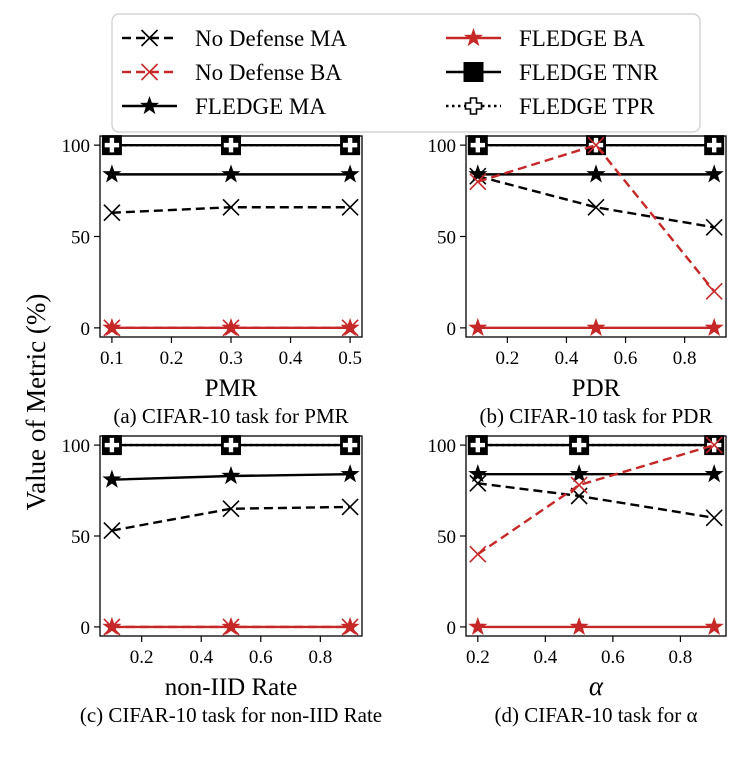  I want to click on legend-entry-fledge-ba: FLEDGE BA, so click(545, 38).